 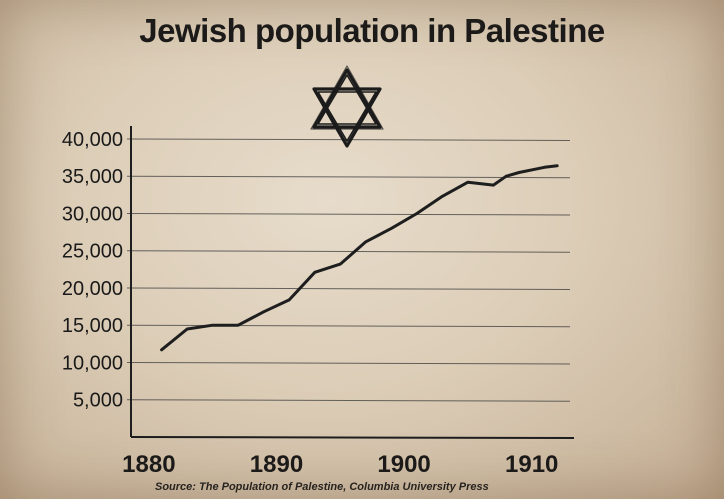 I want to click on x-tick-label: 1910, so click(x=531, y=464).